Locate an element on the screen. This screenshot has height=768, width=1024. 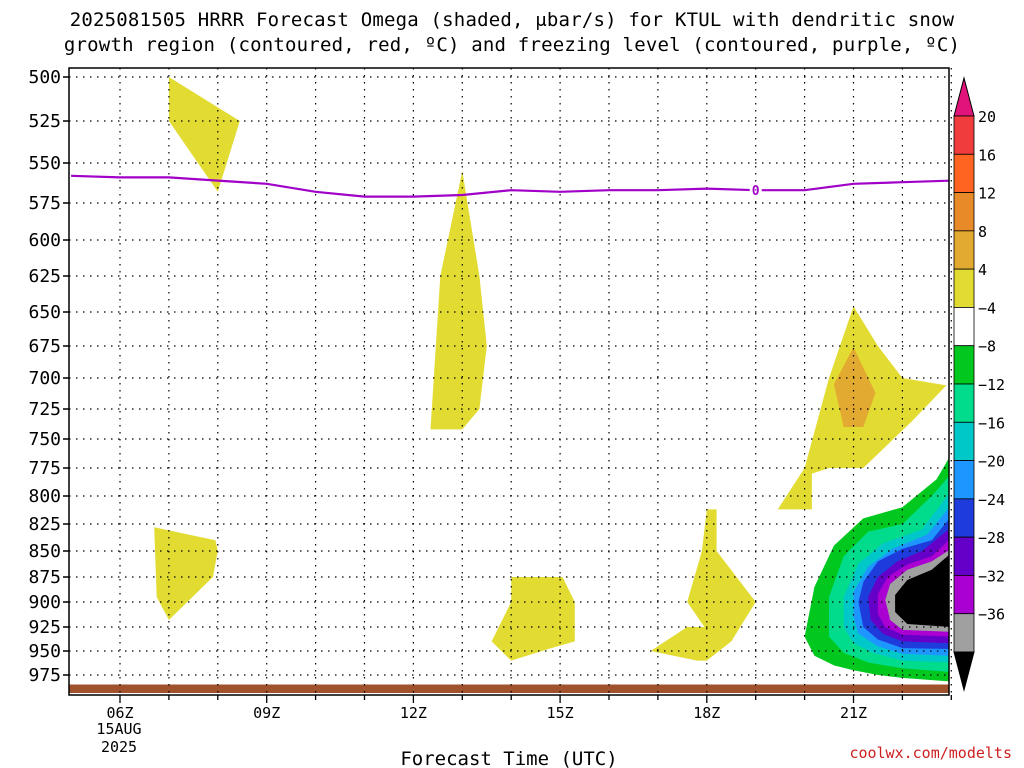
y-tick-label: 925 is located at coordinates (44, 627).